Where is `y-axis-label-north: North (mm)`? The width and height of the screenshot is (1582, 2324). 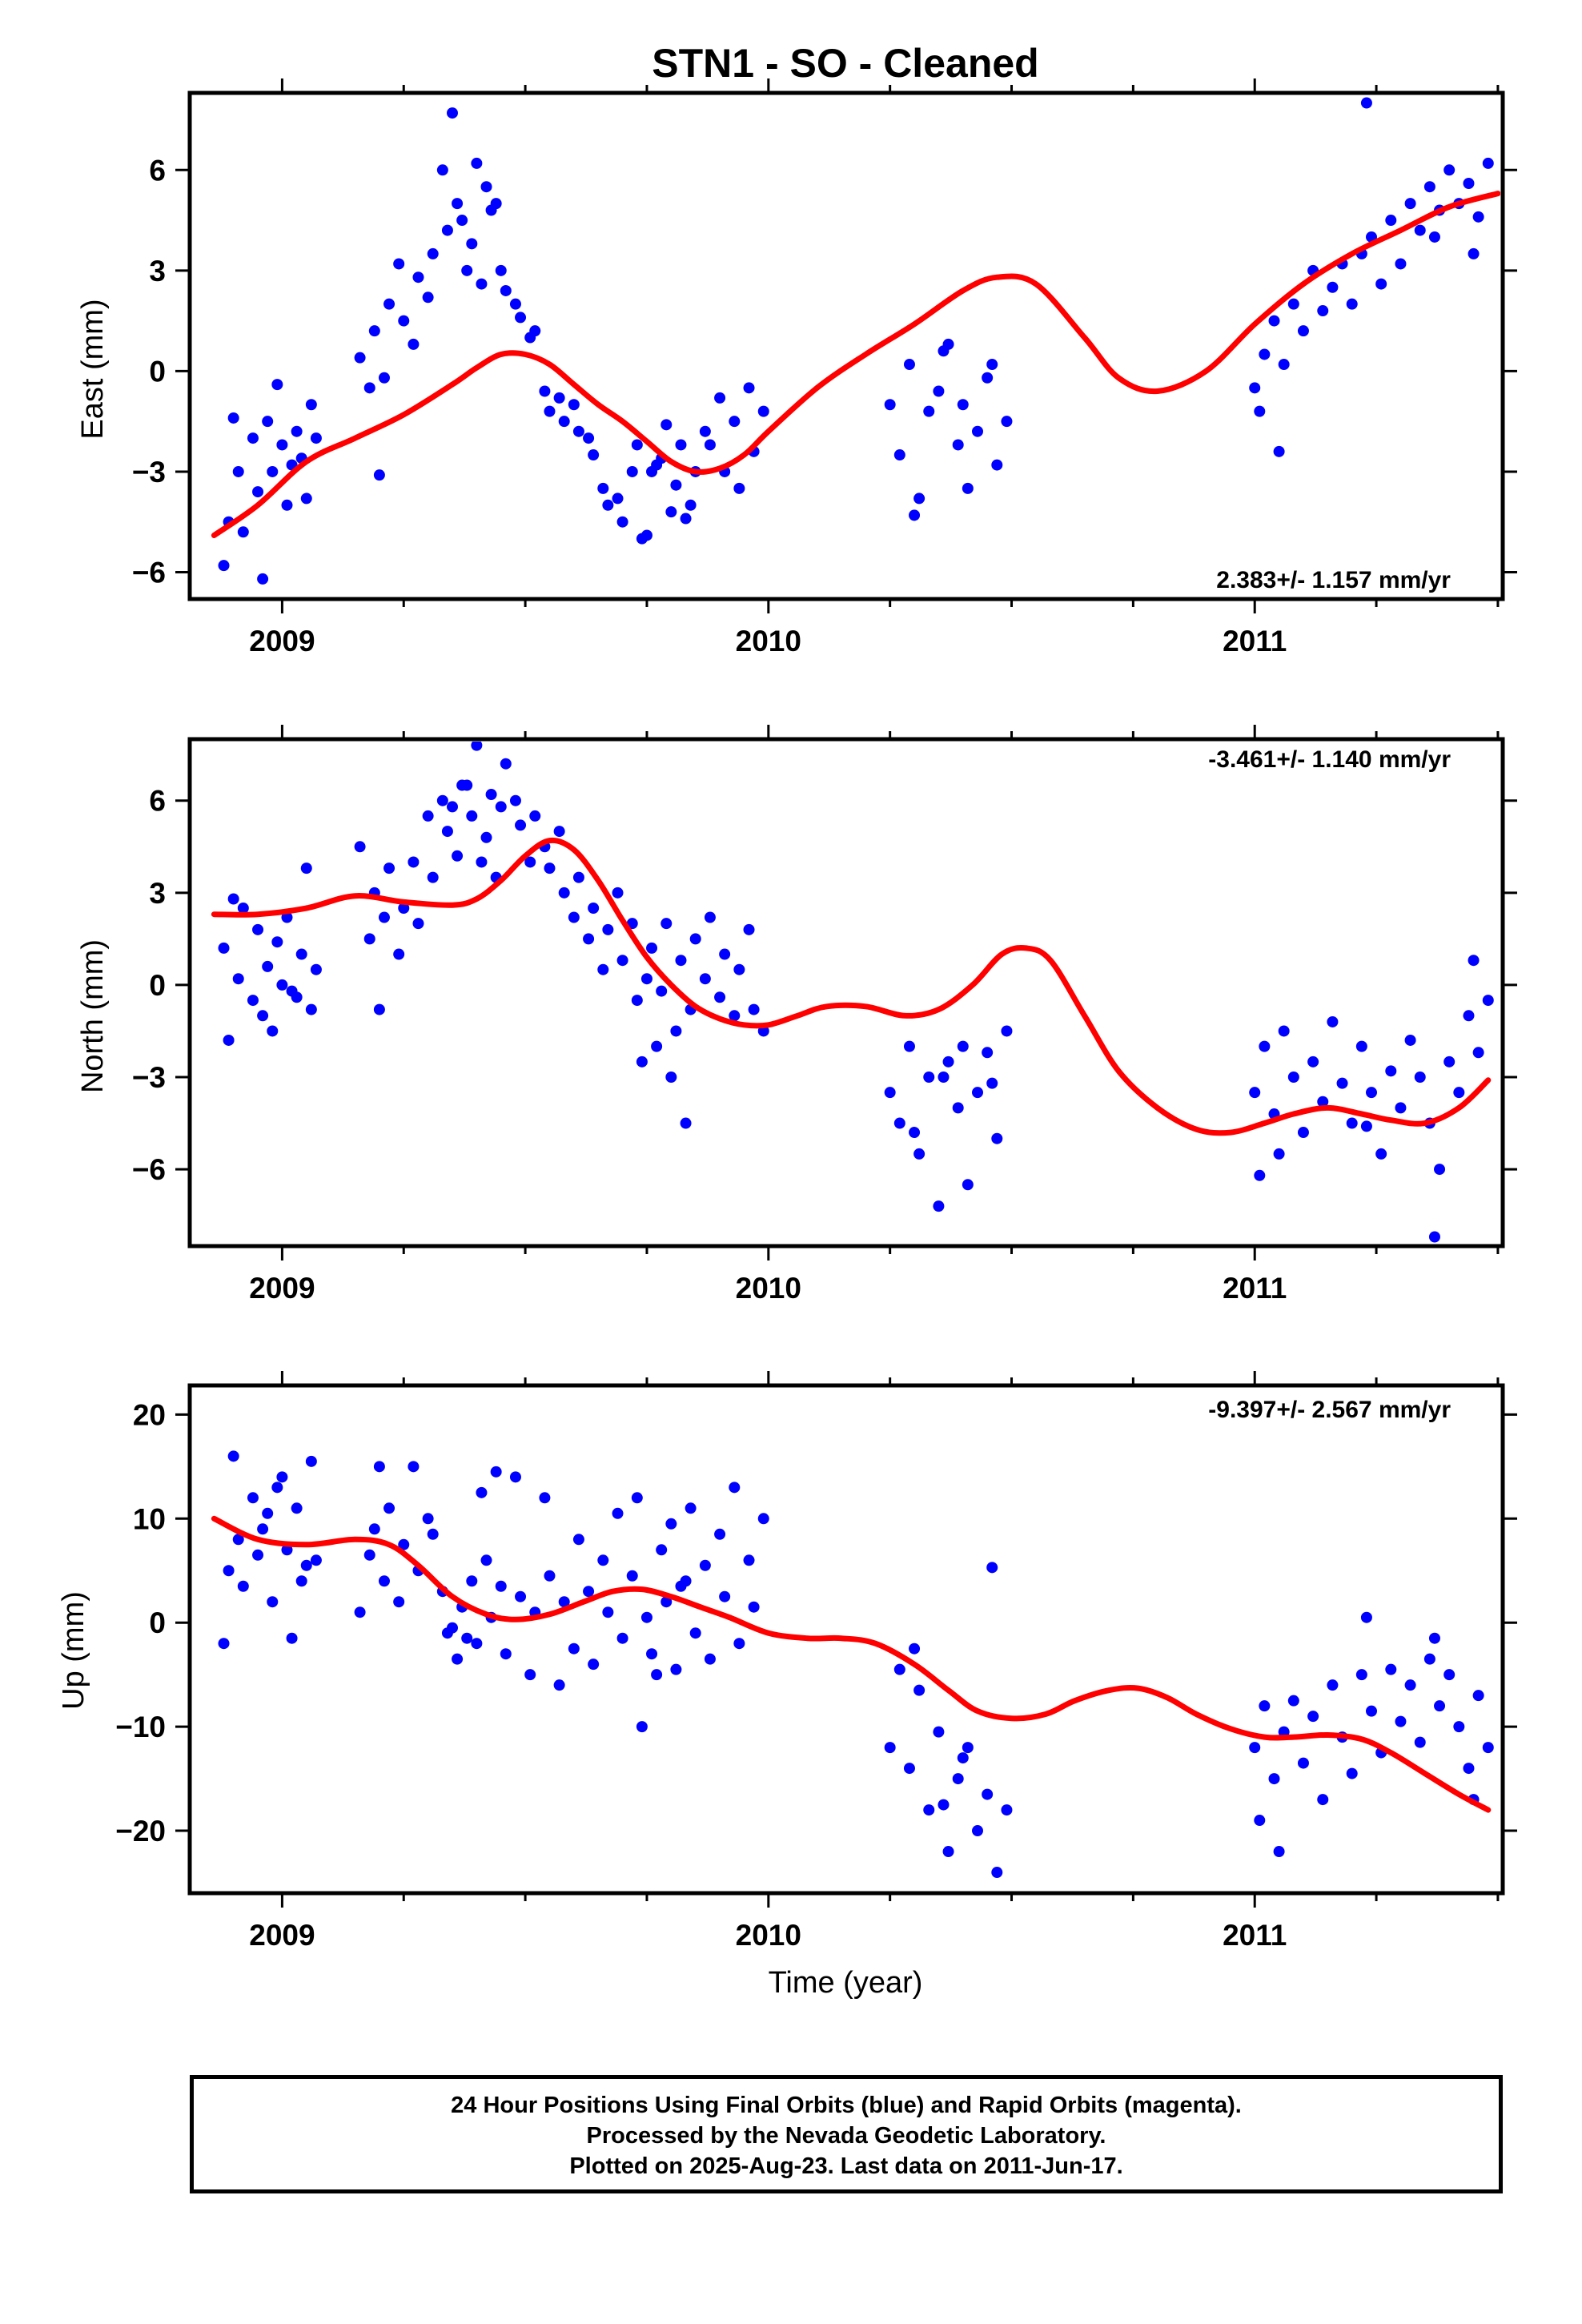
y-axis-label-north: North (mm) is located at coordinates (93, 1016).